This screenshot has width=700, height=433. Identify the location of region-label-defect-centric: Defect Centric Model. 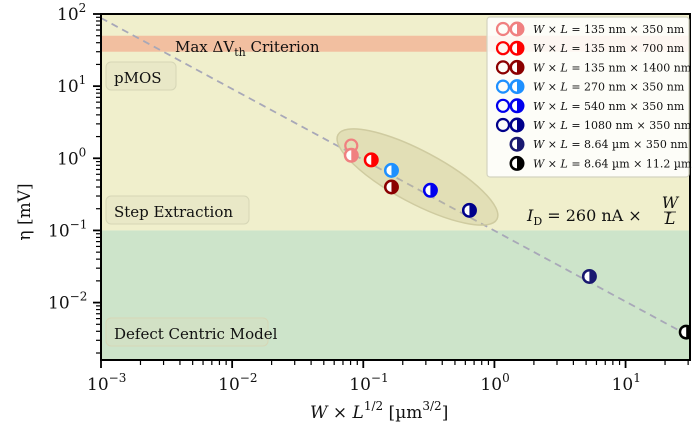
(196, 334).